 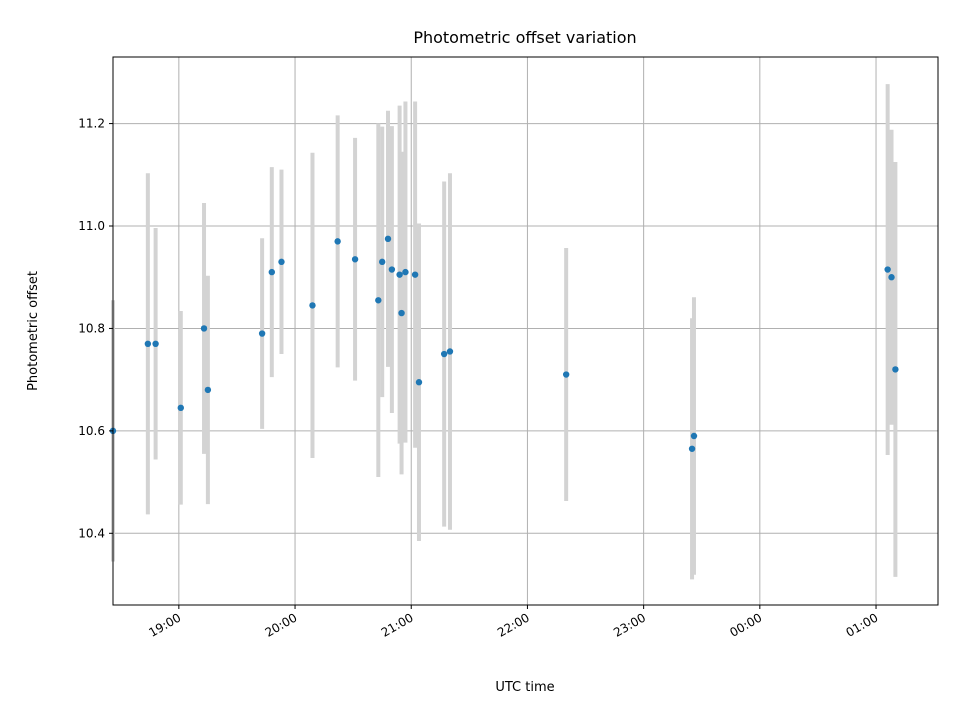 What do you see at coordinates (91, 533) in the screenshot?
I see `y-tick-label: 10.4` at bounding box center [91, 533].